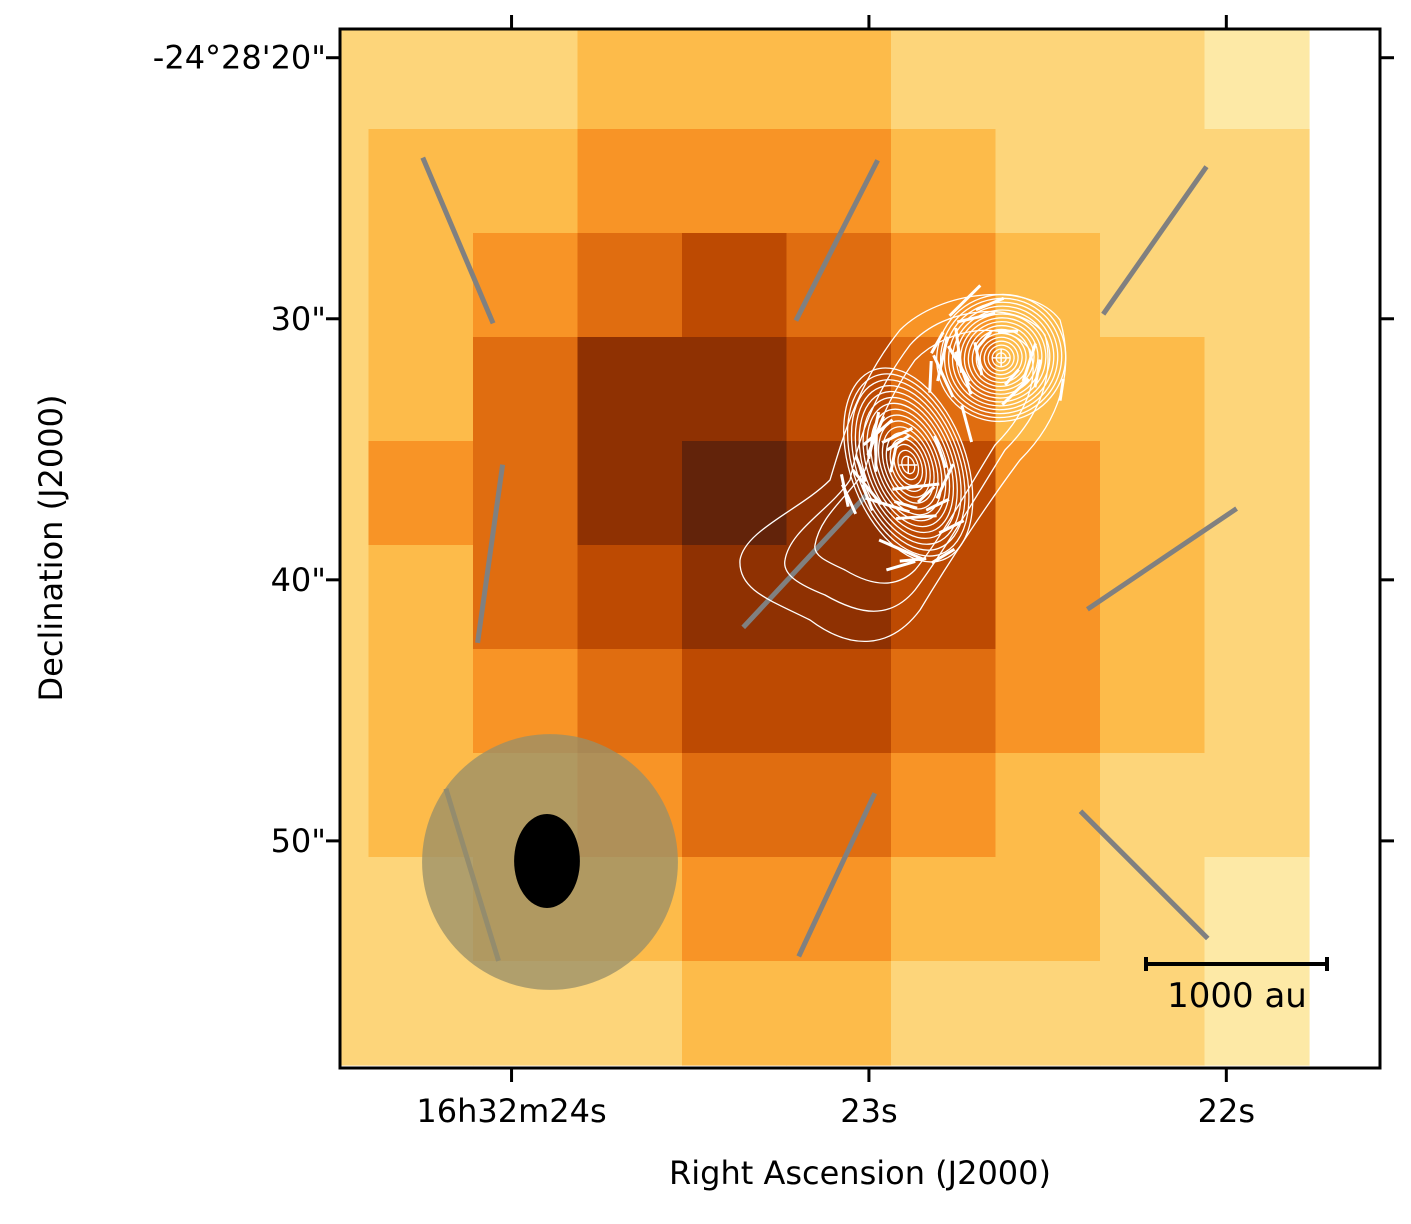  I want to click on y-tick-label: 50", so click(298, 841).